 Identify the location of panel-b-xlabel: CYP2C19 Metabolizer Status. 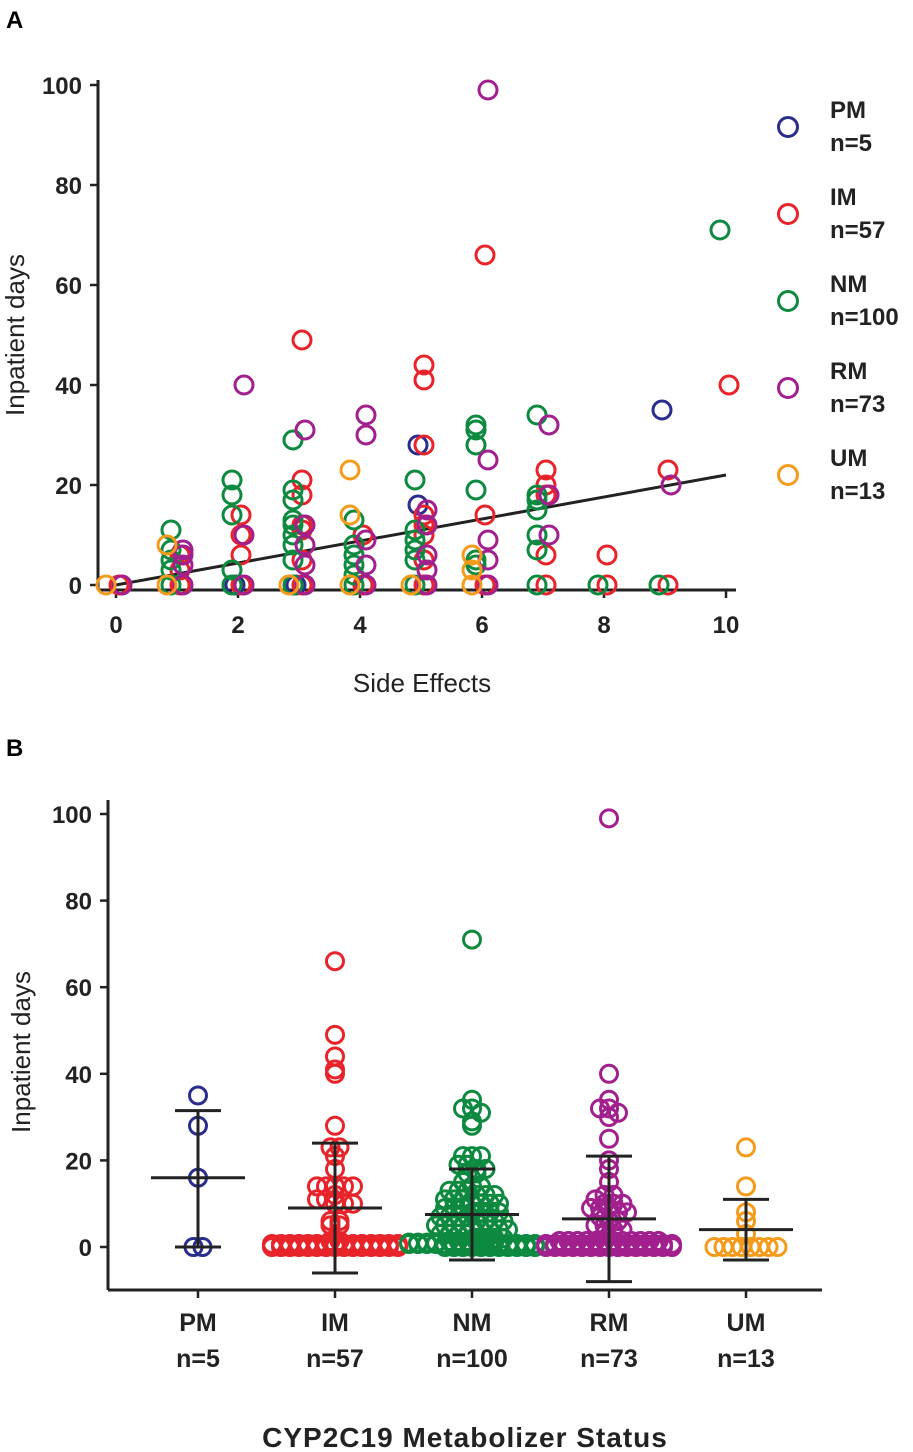
(465, 1437).